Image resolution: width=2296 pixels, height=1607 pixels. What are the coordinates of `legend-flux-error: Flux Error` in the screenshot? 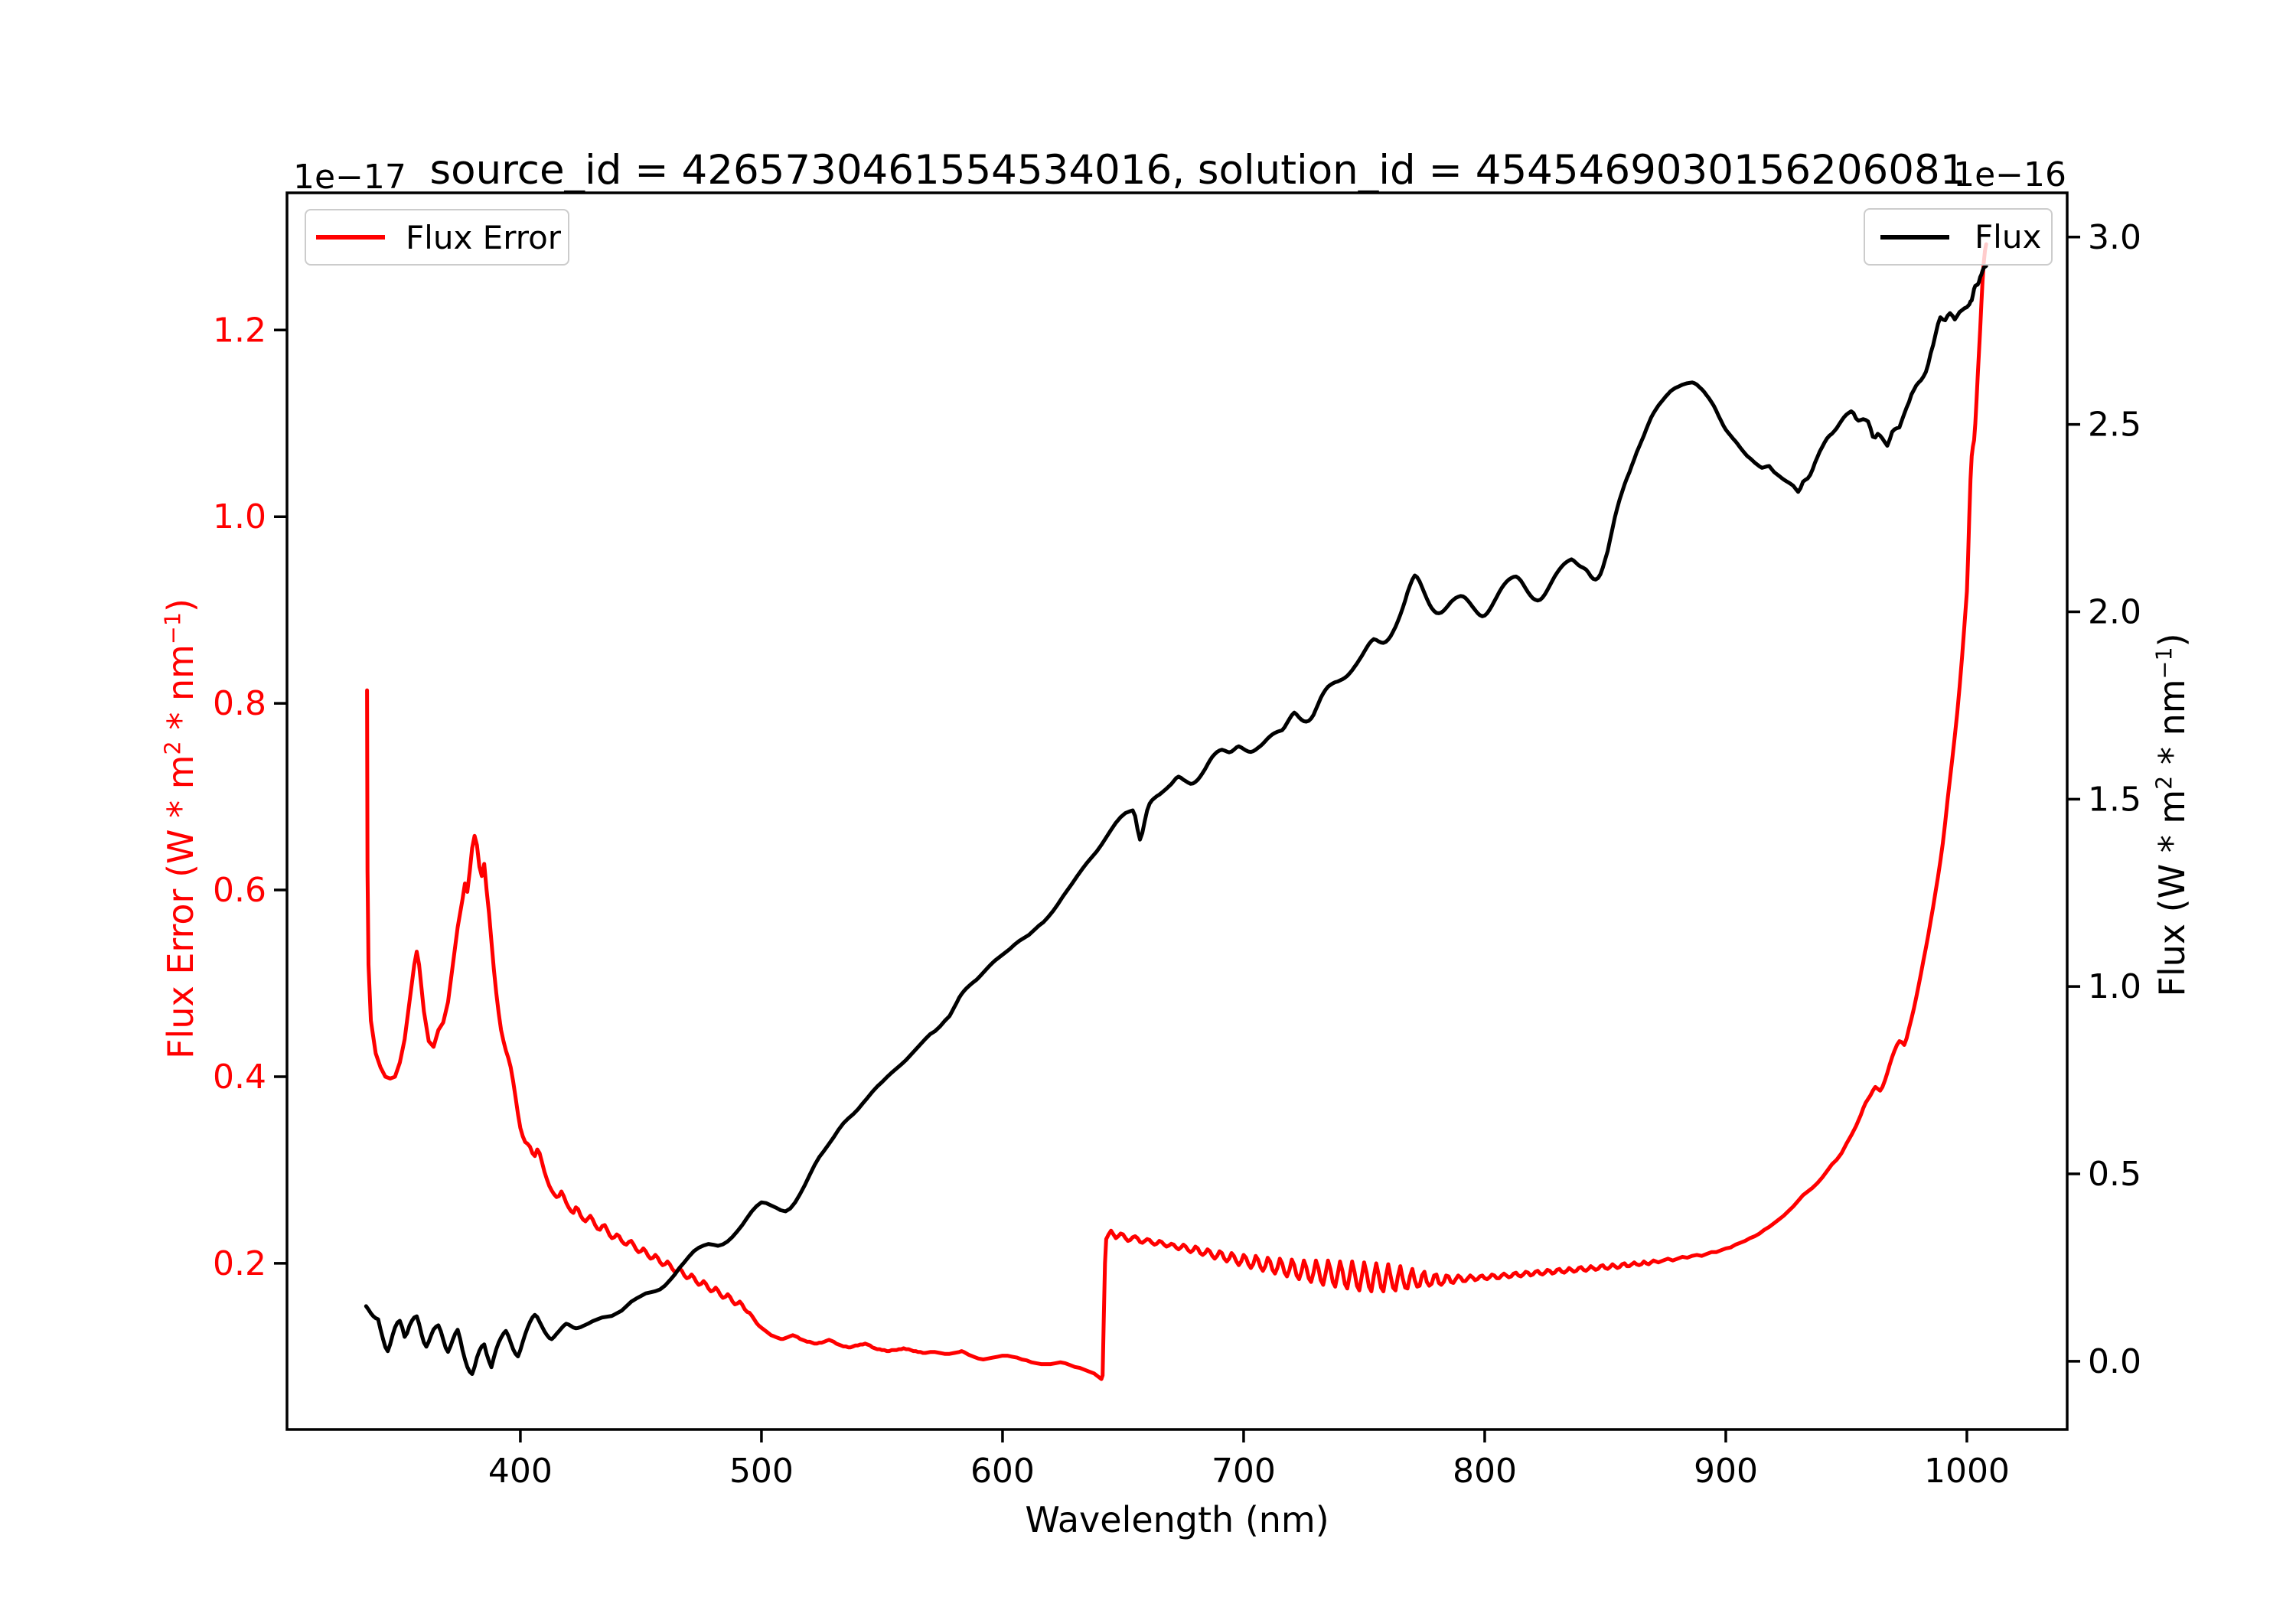 It's located at (437, 237).